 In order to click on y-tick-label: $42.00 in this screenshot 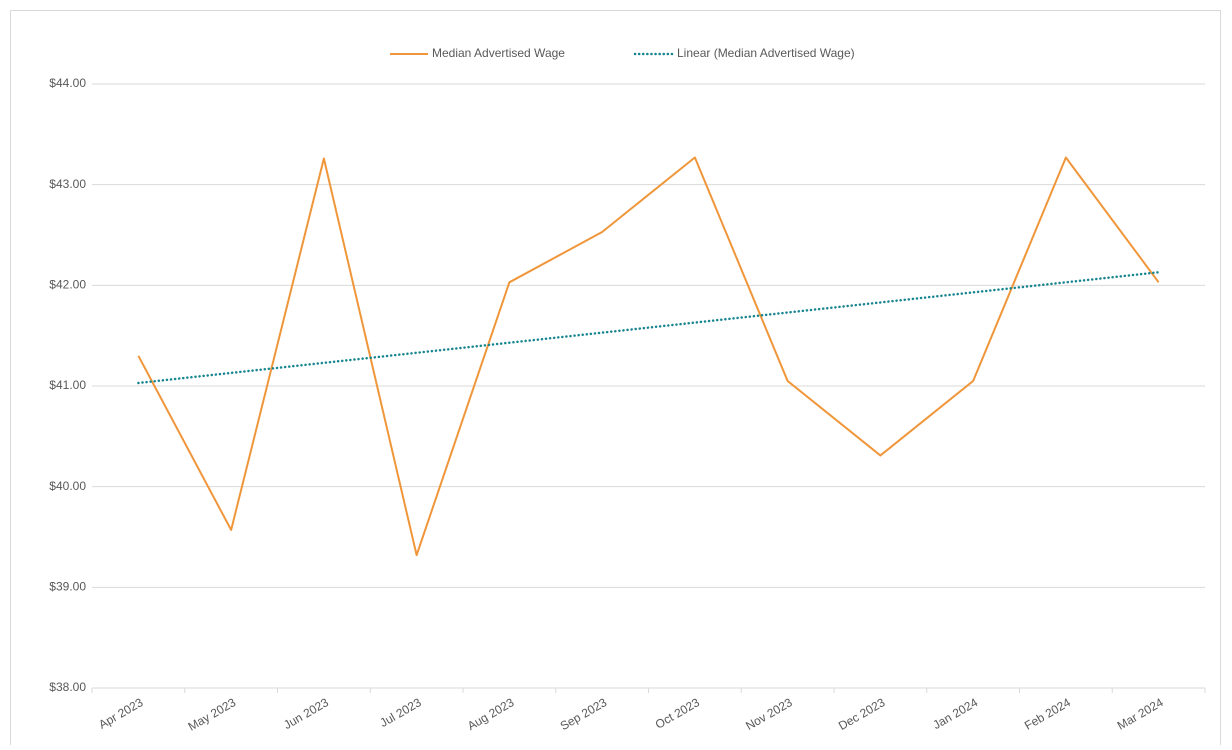, I will do `click(67, 285)`.